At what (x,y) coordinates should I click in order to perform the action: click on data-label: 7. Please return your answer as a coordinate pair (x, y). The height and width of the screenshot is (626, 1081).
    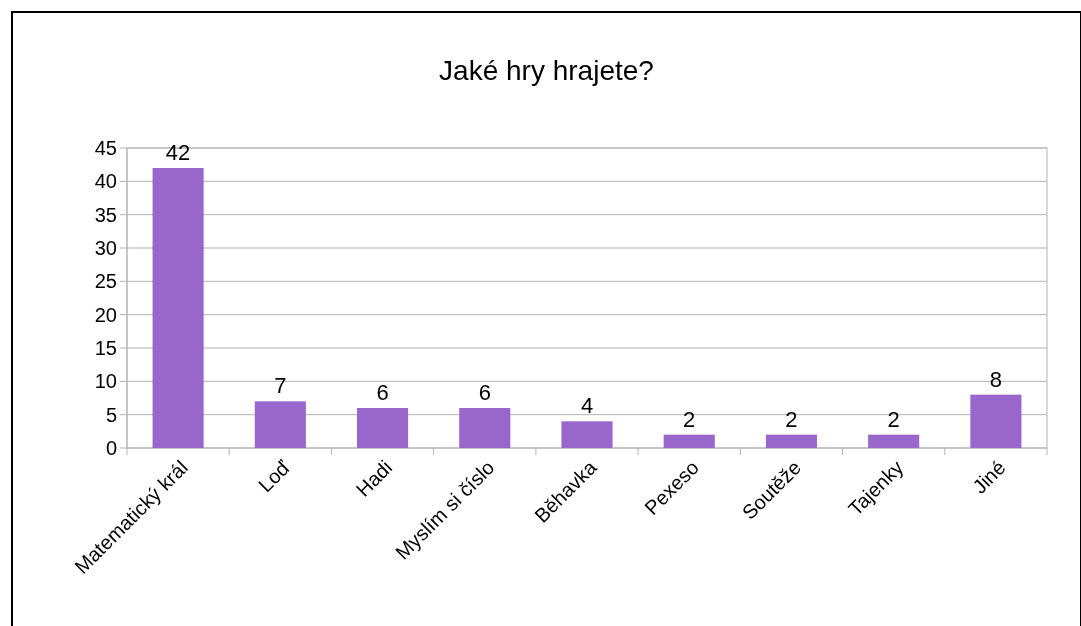
    Looking at the image, I should click on (280, 386).